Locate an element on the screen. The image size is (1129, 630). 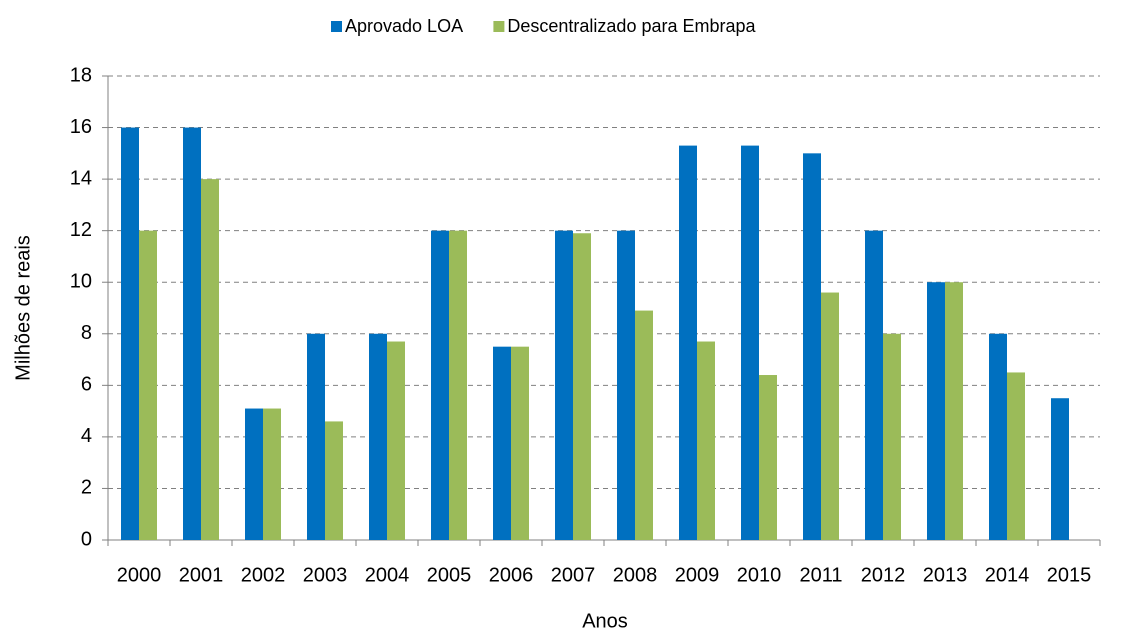
y-tick-label: 6 is located at coordinates (86, 385).